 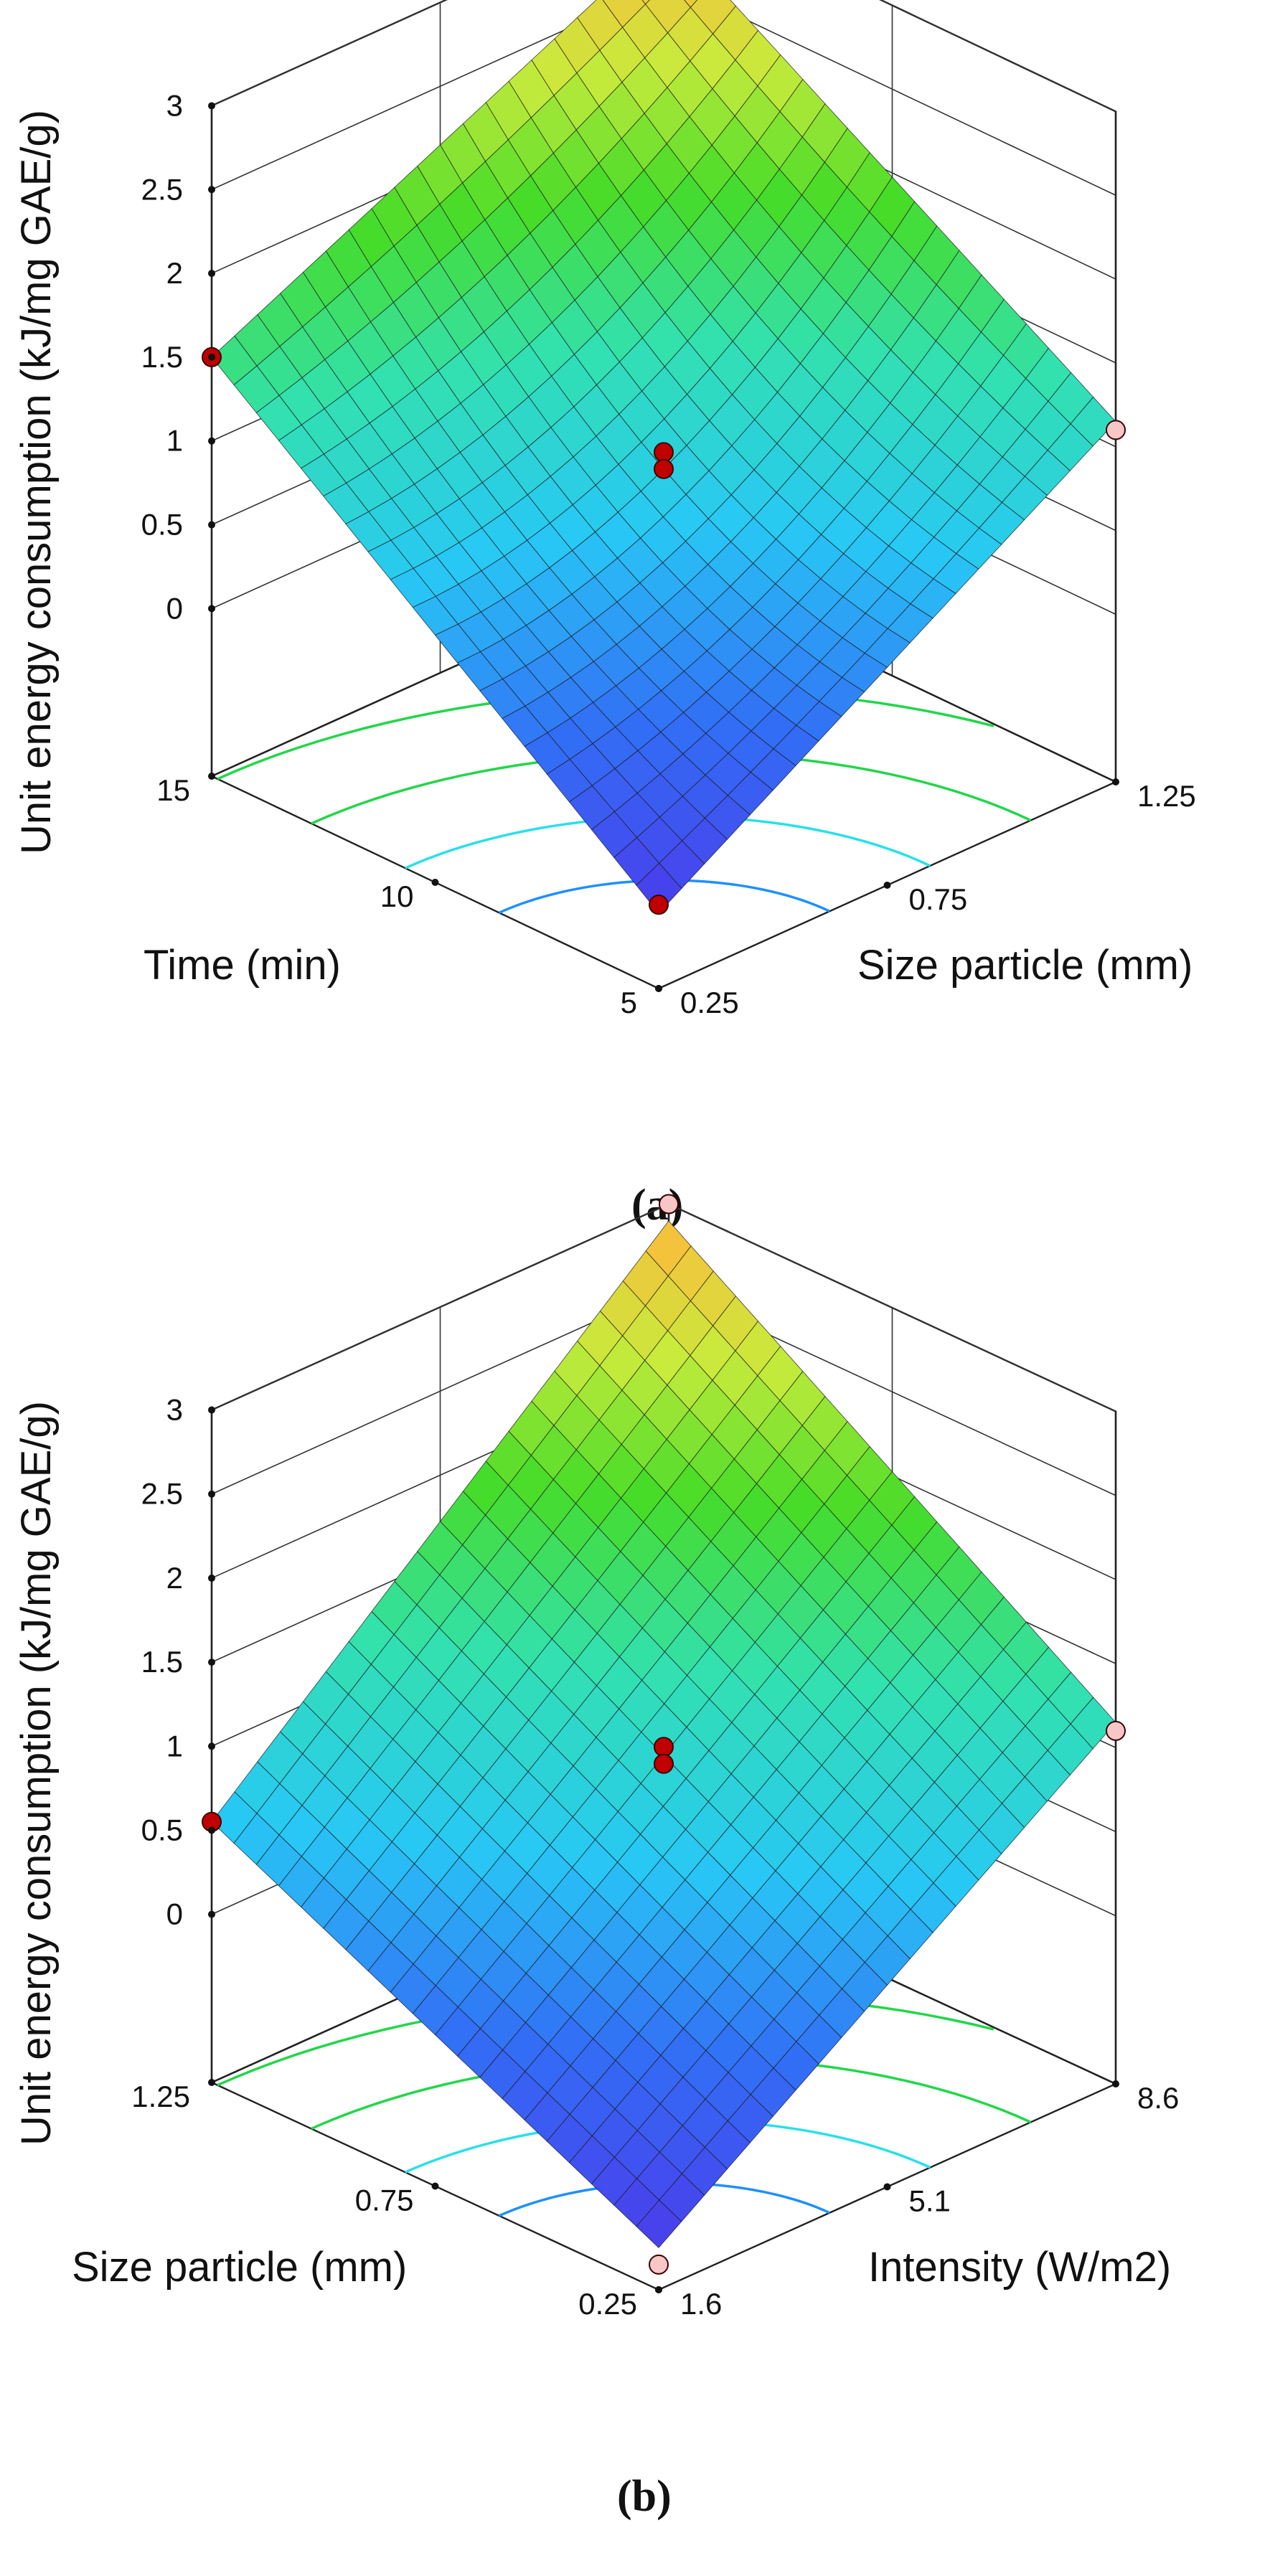 I want to click on left-tick-label: 10, so click(x=397, y=896).